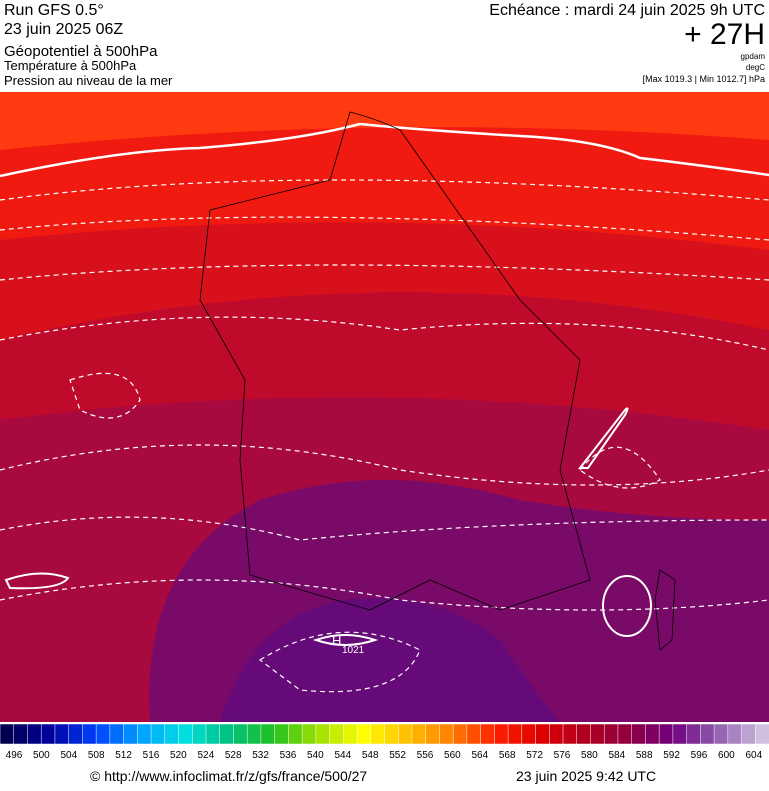 The image size is (769, 791). I want to click on colorbar-label: 572, so click(534, 755).